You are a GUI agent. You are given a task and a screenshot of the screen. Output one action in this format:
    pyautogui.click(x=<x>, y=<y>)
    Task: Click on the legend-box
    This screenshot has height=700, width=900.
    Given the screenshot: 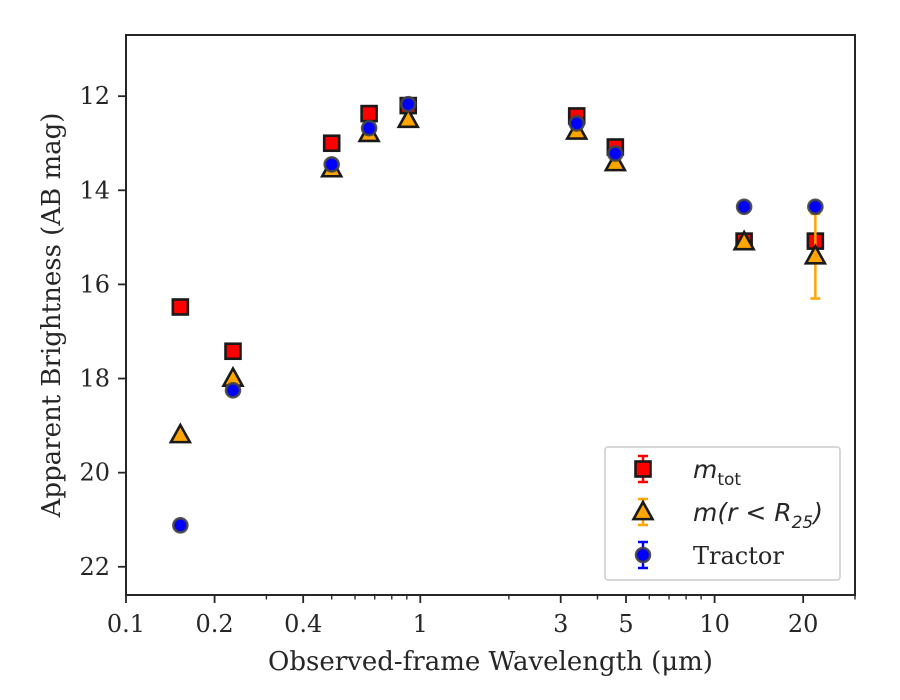 What is the action you would take?
    pyautogui.click(x=722, y=513)
    